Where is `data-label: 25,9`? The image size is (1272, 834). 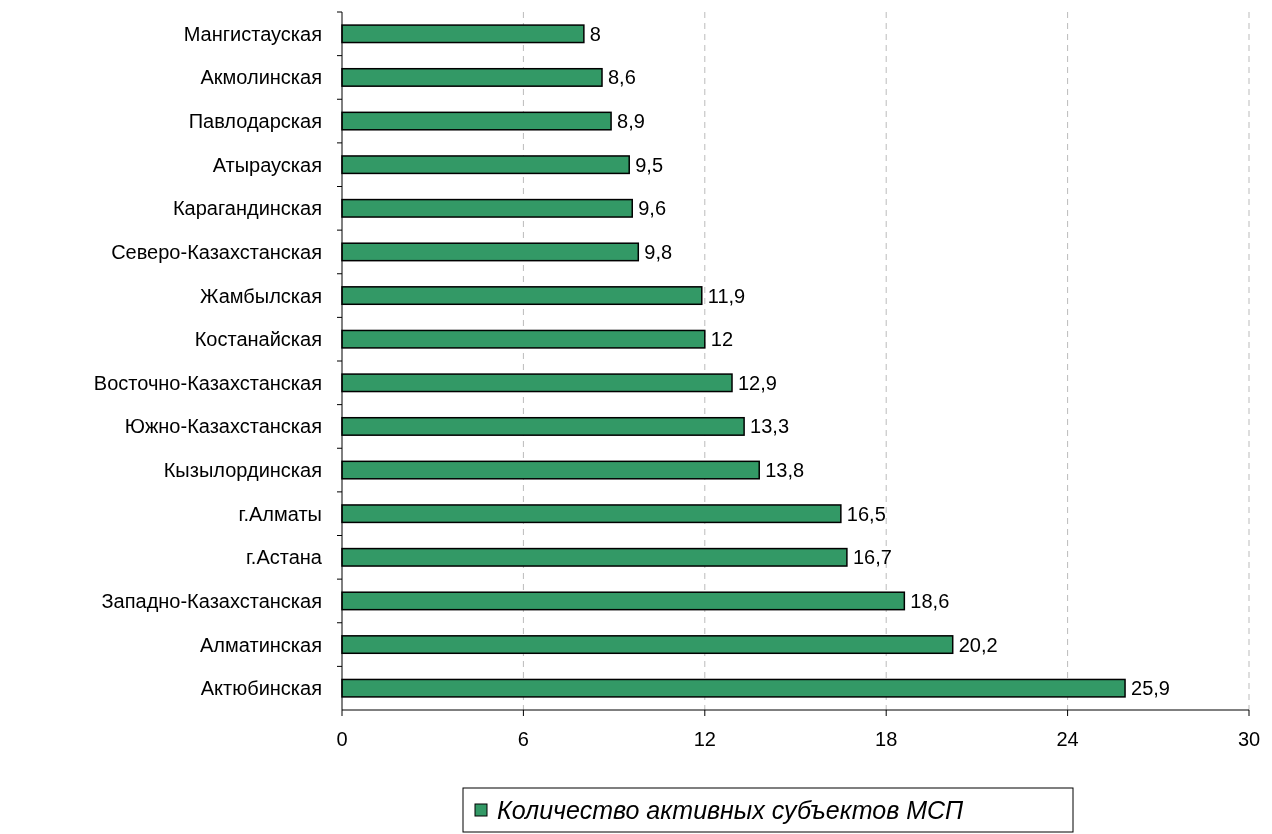
data-label: 25,9 is located at coordinates (1150, 688).